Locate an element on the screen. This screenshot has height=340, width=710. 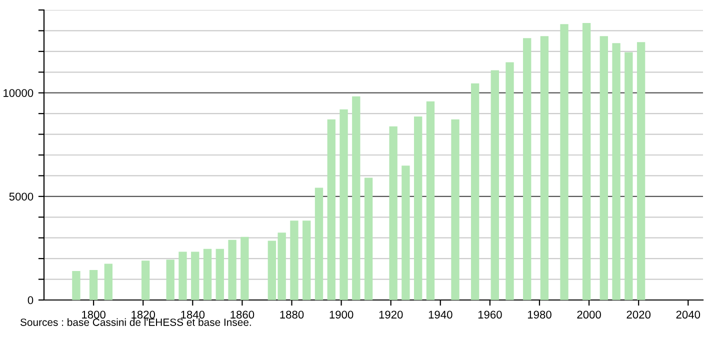
x-tick-label: 1940 is located at coordinates (440, 314).